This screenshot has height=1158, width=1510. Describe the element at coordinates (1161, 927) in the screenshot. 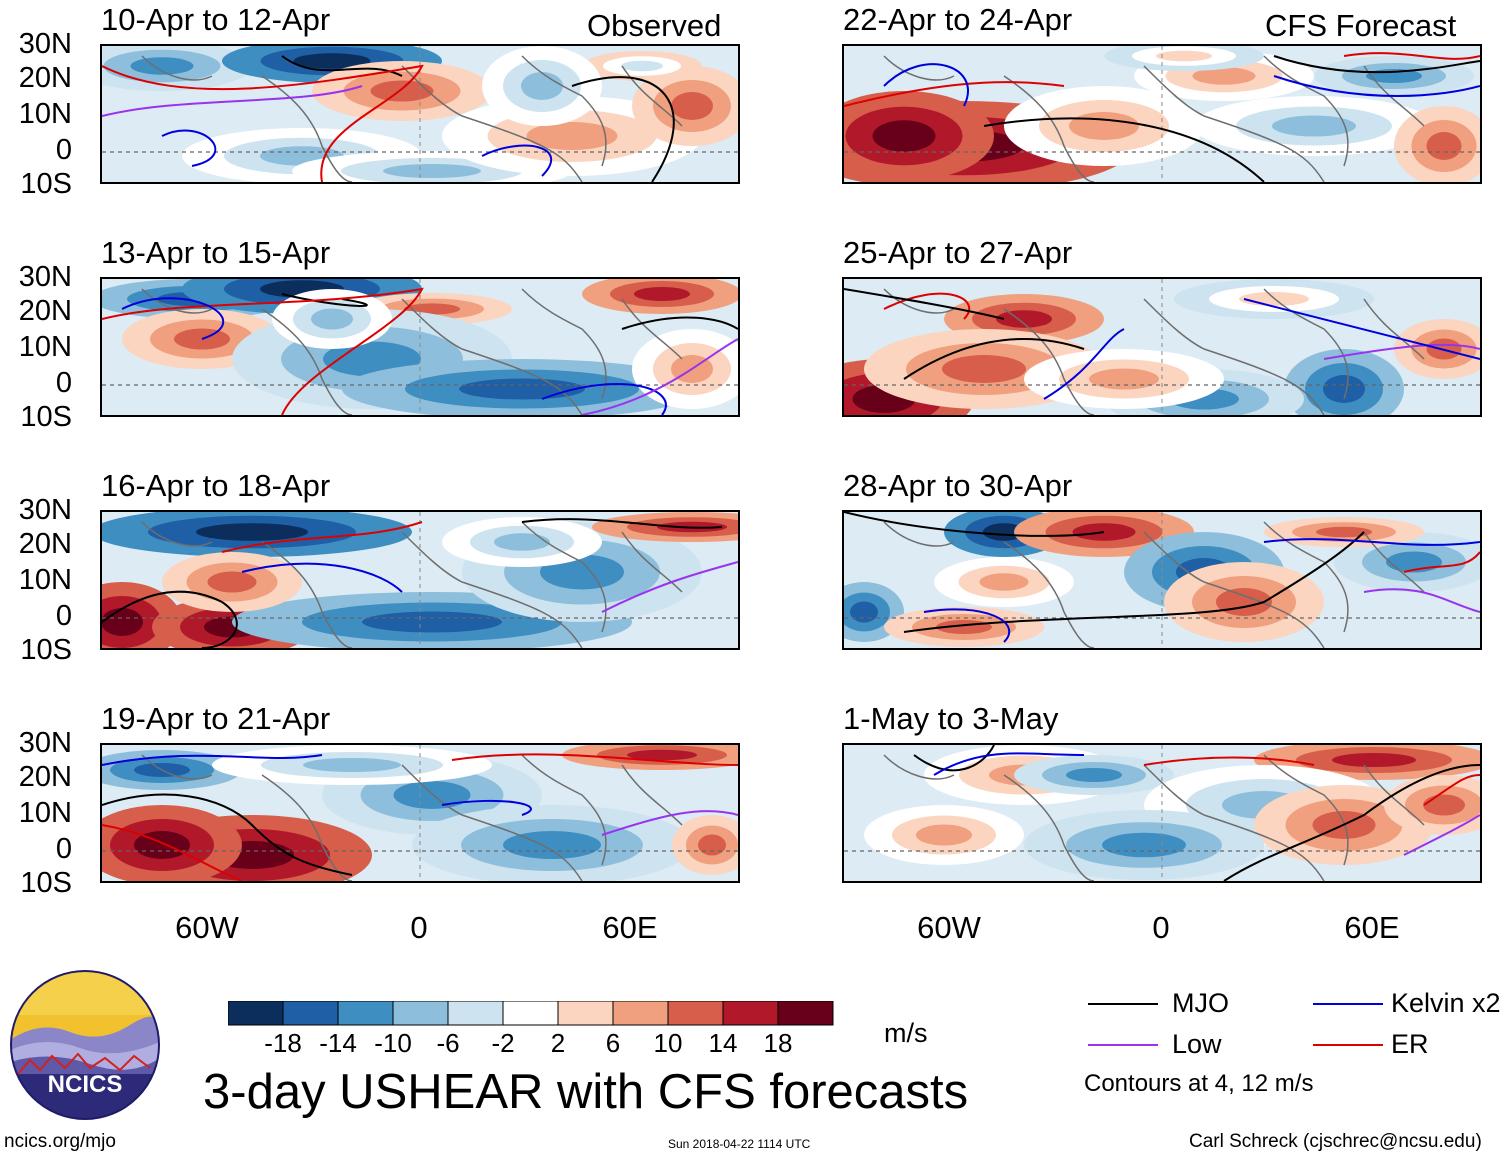

I see `lon-label-0-right: 0` at that location.